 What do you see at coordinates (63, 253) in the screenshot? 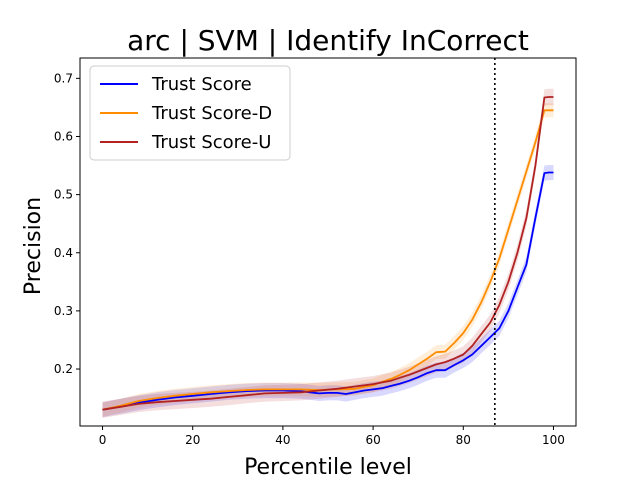
I see `y-tick-label: 0.4` at bounding box center [63, 253].